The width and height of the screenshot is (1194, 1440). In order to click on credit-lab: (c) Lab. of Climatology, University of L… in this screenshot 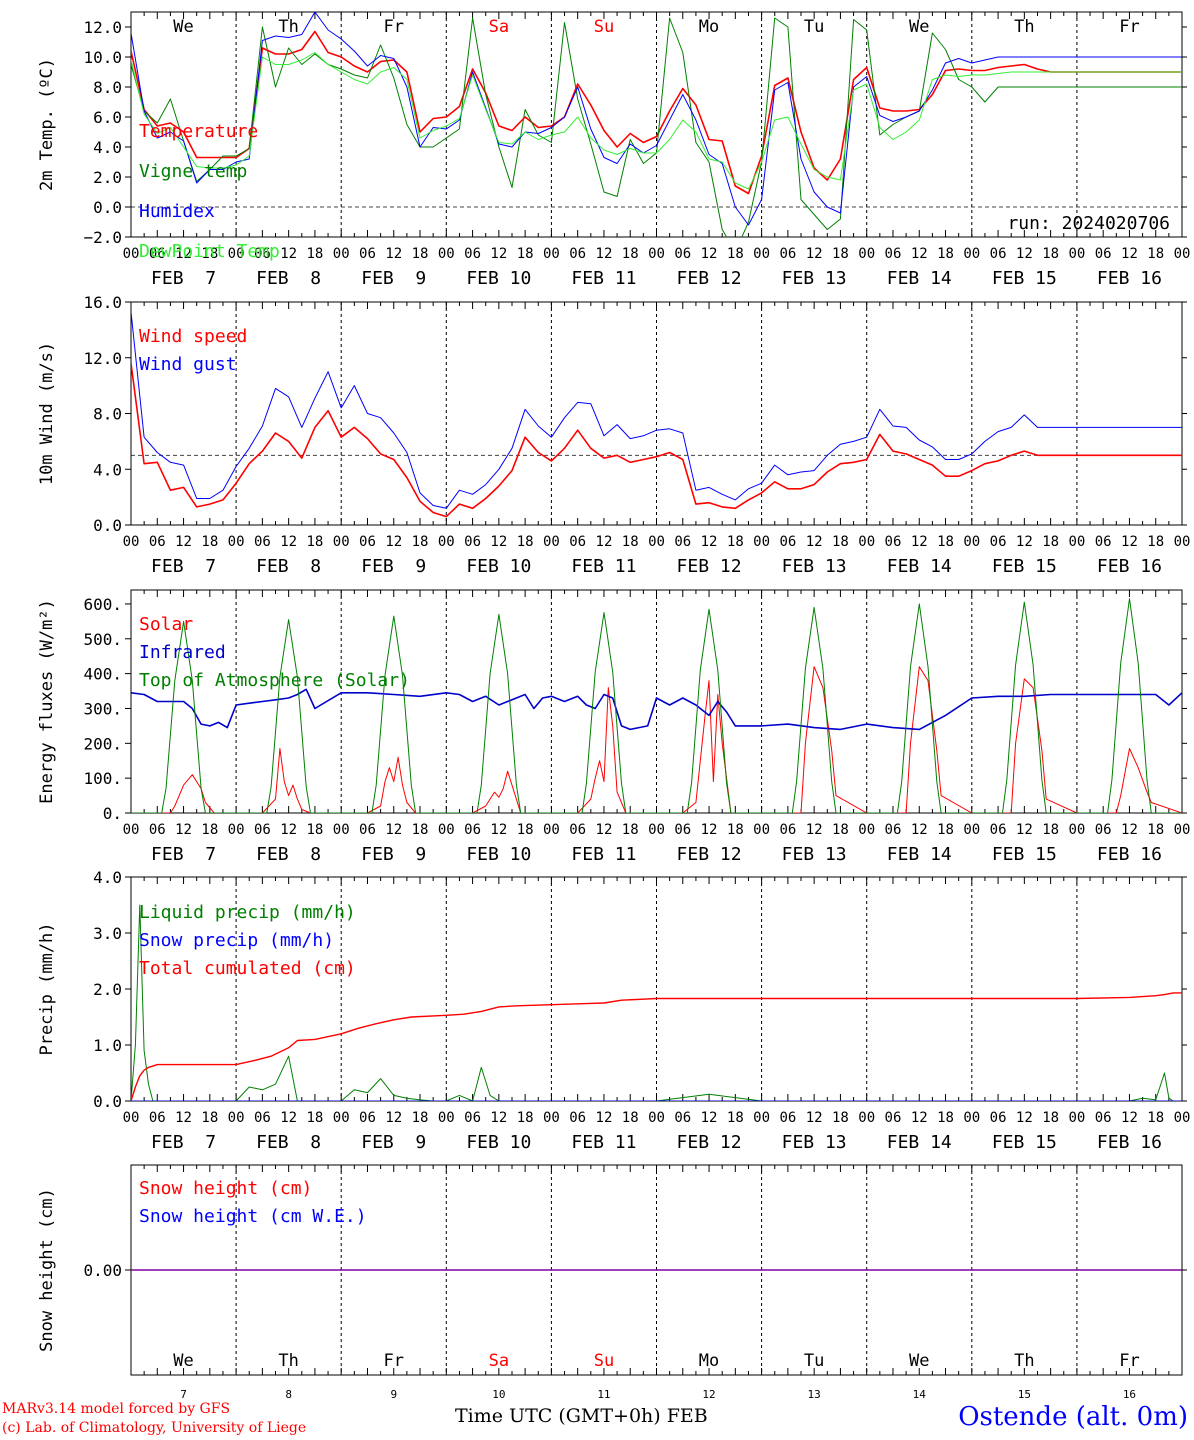, I will do `click(154, 1428)`.